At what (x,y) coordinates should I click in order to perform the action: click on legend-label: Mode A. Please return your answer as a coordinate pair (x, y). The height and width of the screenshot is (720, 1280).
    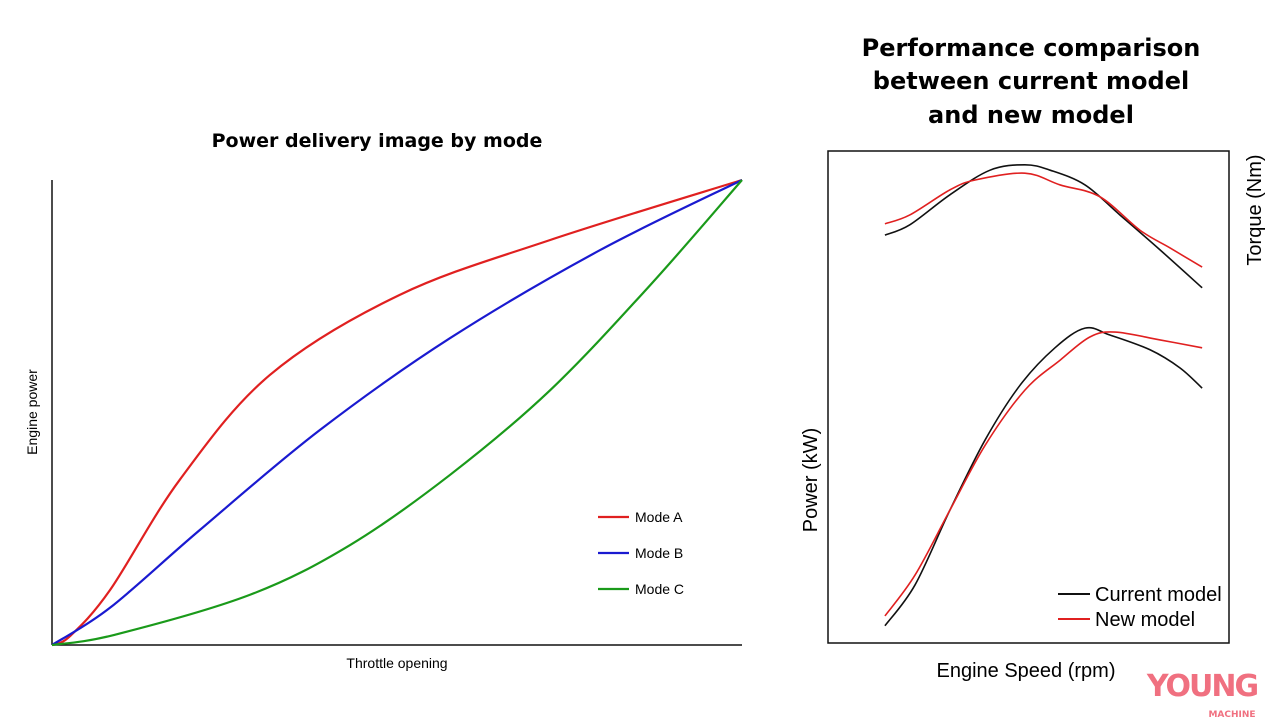
    Looking at the image, I should click on (659, 517).